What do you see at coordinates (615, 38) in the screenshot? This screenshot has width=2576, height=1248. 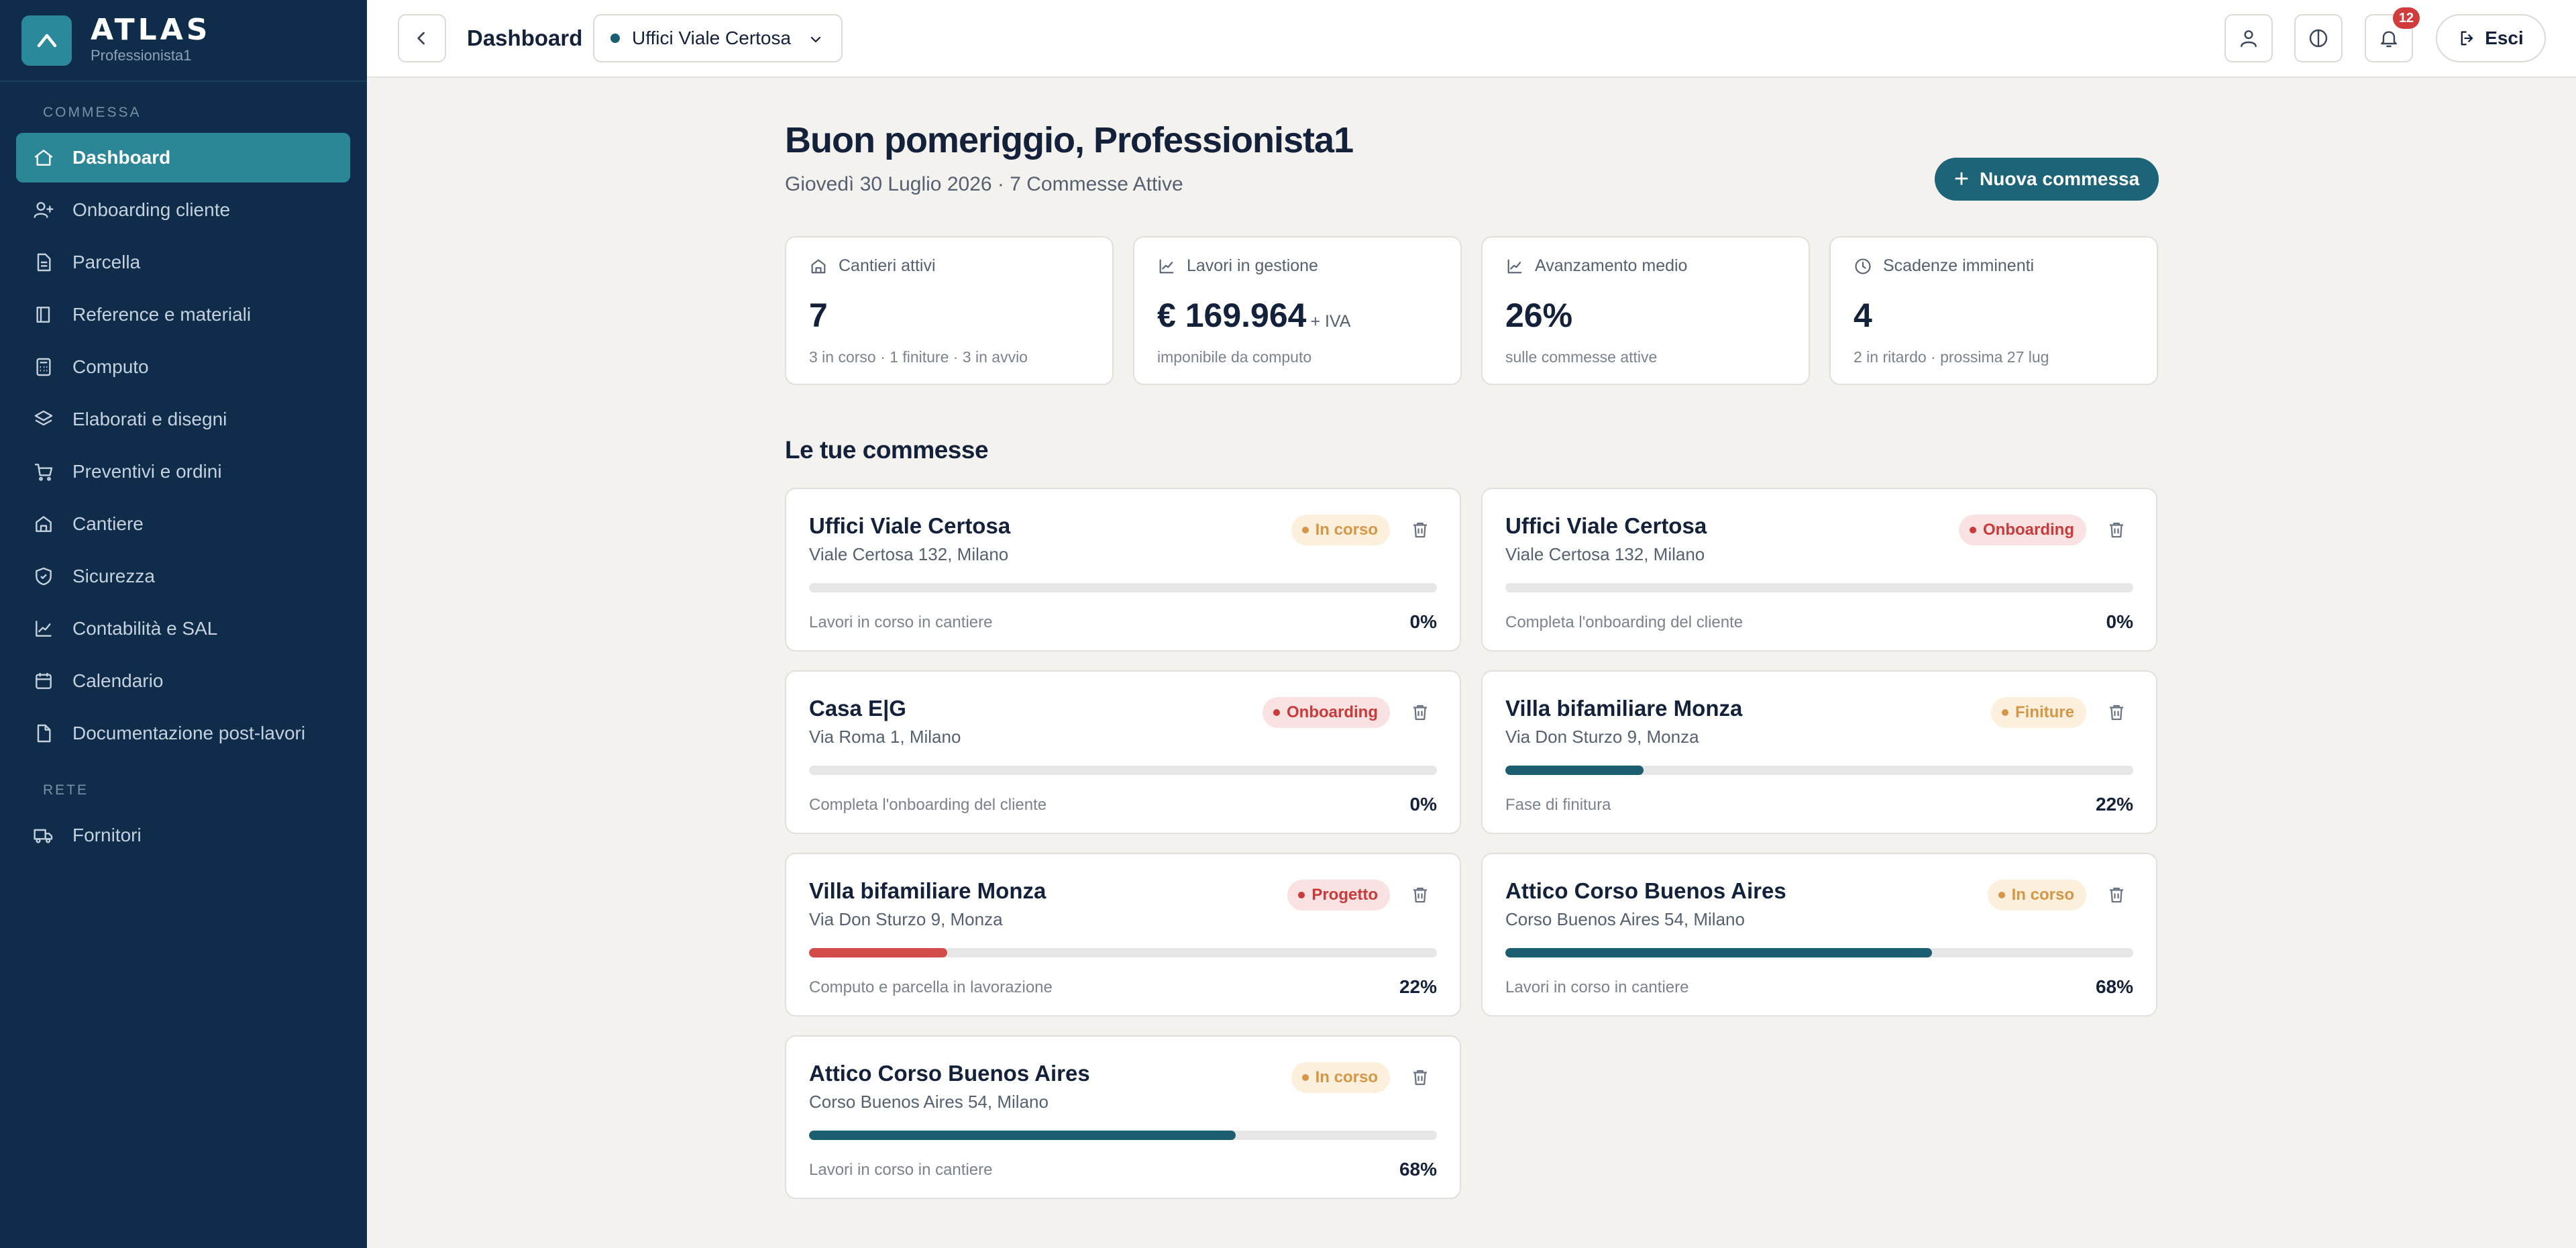 I see `project-status-dot` at bounding box center [615, 38].